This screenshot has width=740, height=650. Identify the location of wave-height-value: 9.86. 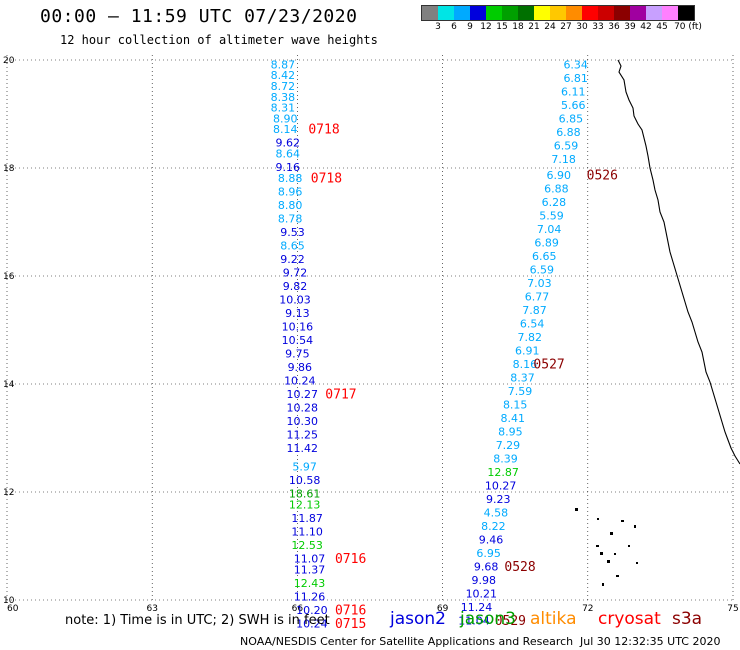
(300, 367).